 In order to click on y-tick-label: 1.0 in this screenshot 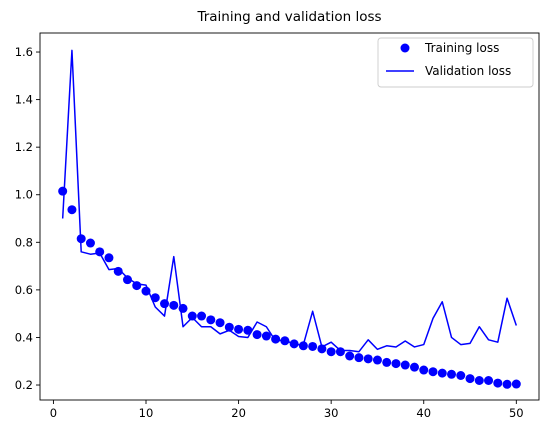, I will do `click(24, 195)`.